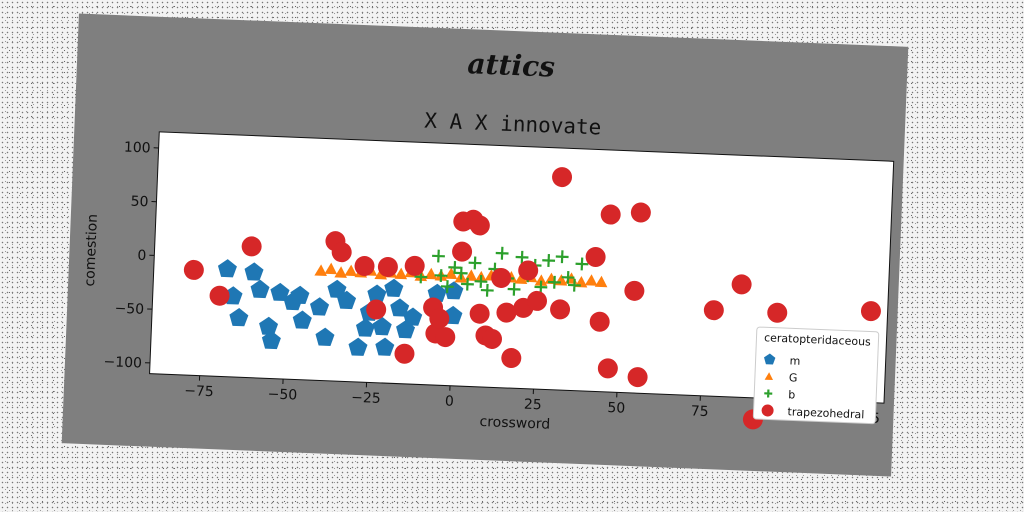  What do you see at coordinates (792, 394) in the screenshot?
I see `legend-label: b` at bounding box center [792, 394].